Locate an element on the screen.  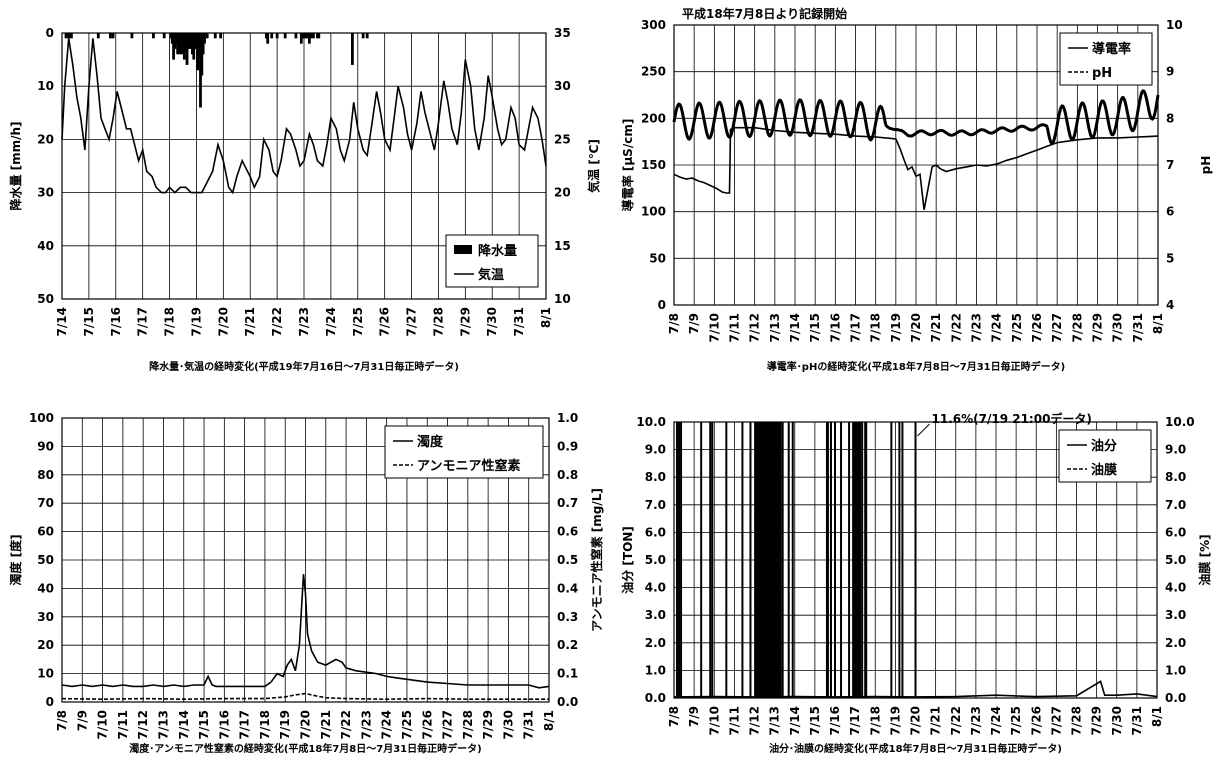
c4-x-tick: 7/15 is located at coordinates (815, 720).